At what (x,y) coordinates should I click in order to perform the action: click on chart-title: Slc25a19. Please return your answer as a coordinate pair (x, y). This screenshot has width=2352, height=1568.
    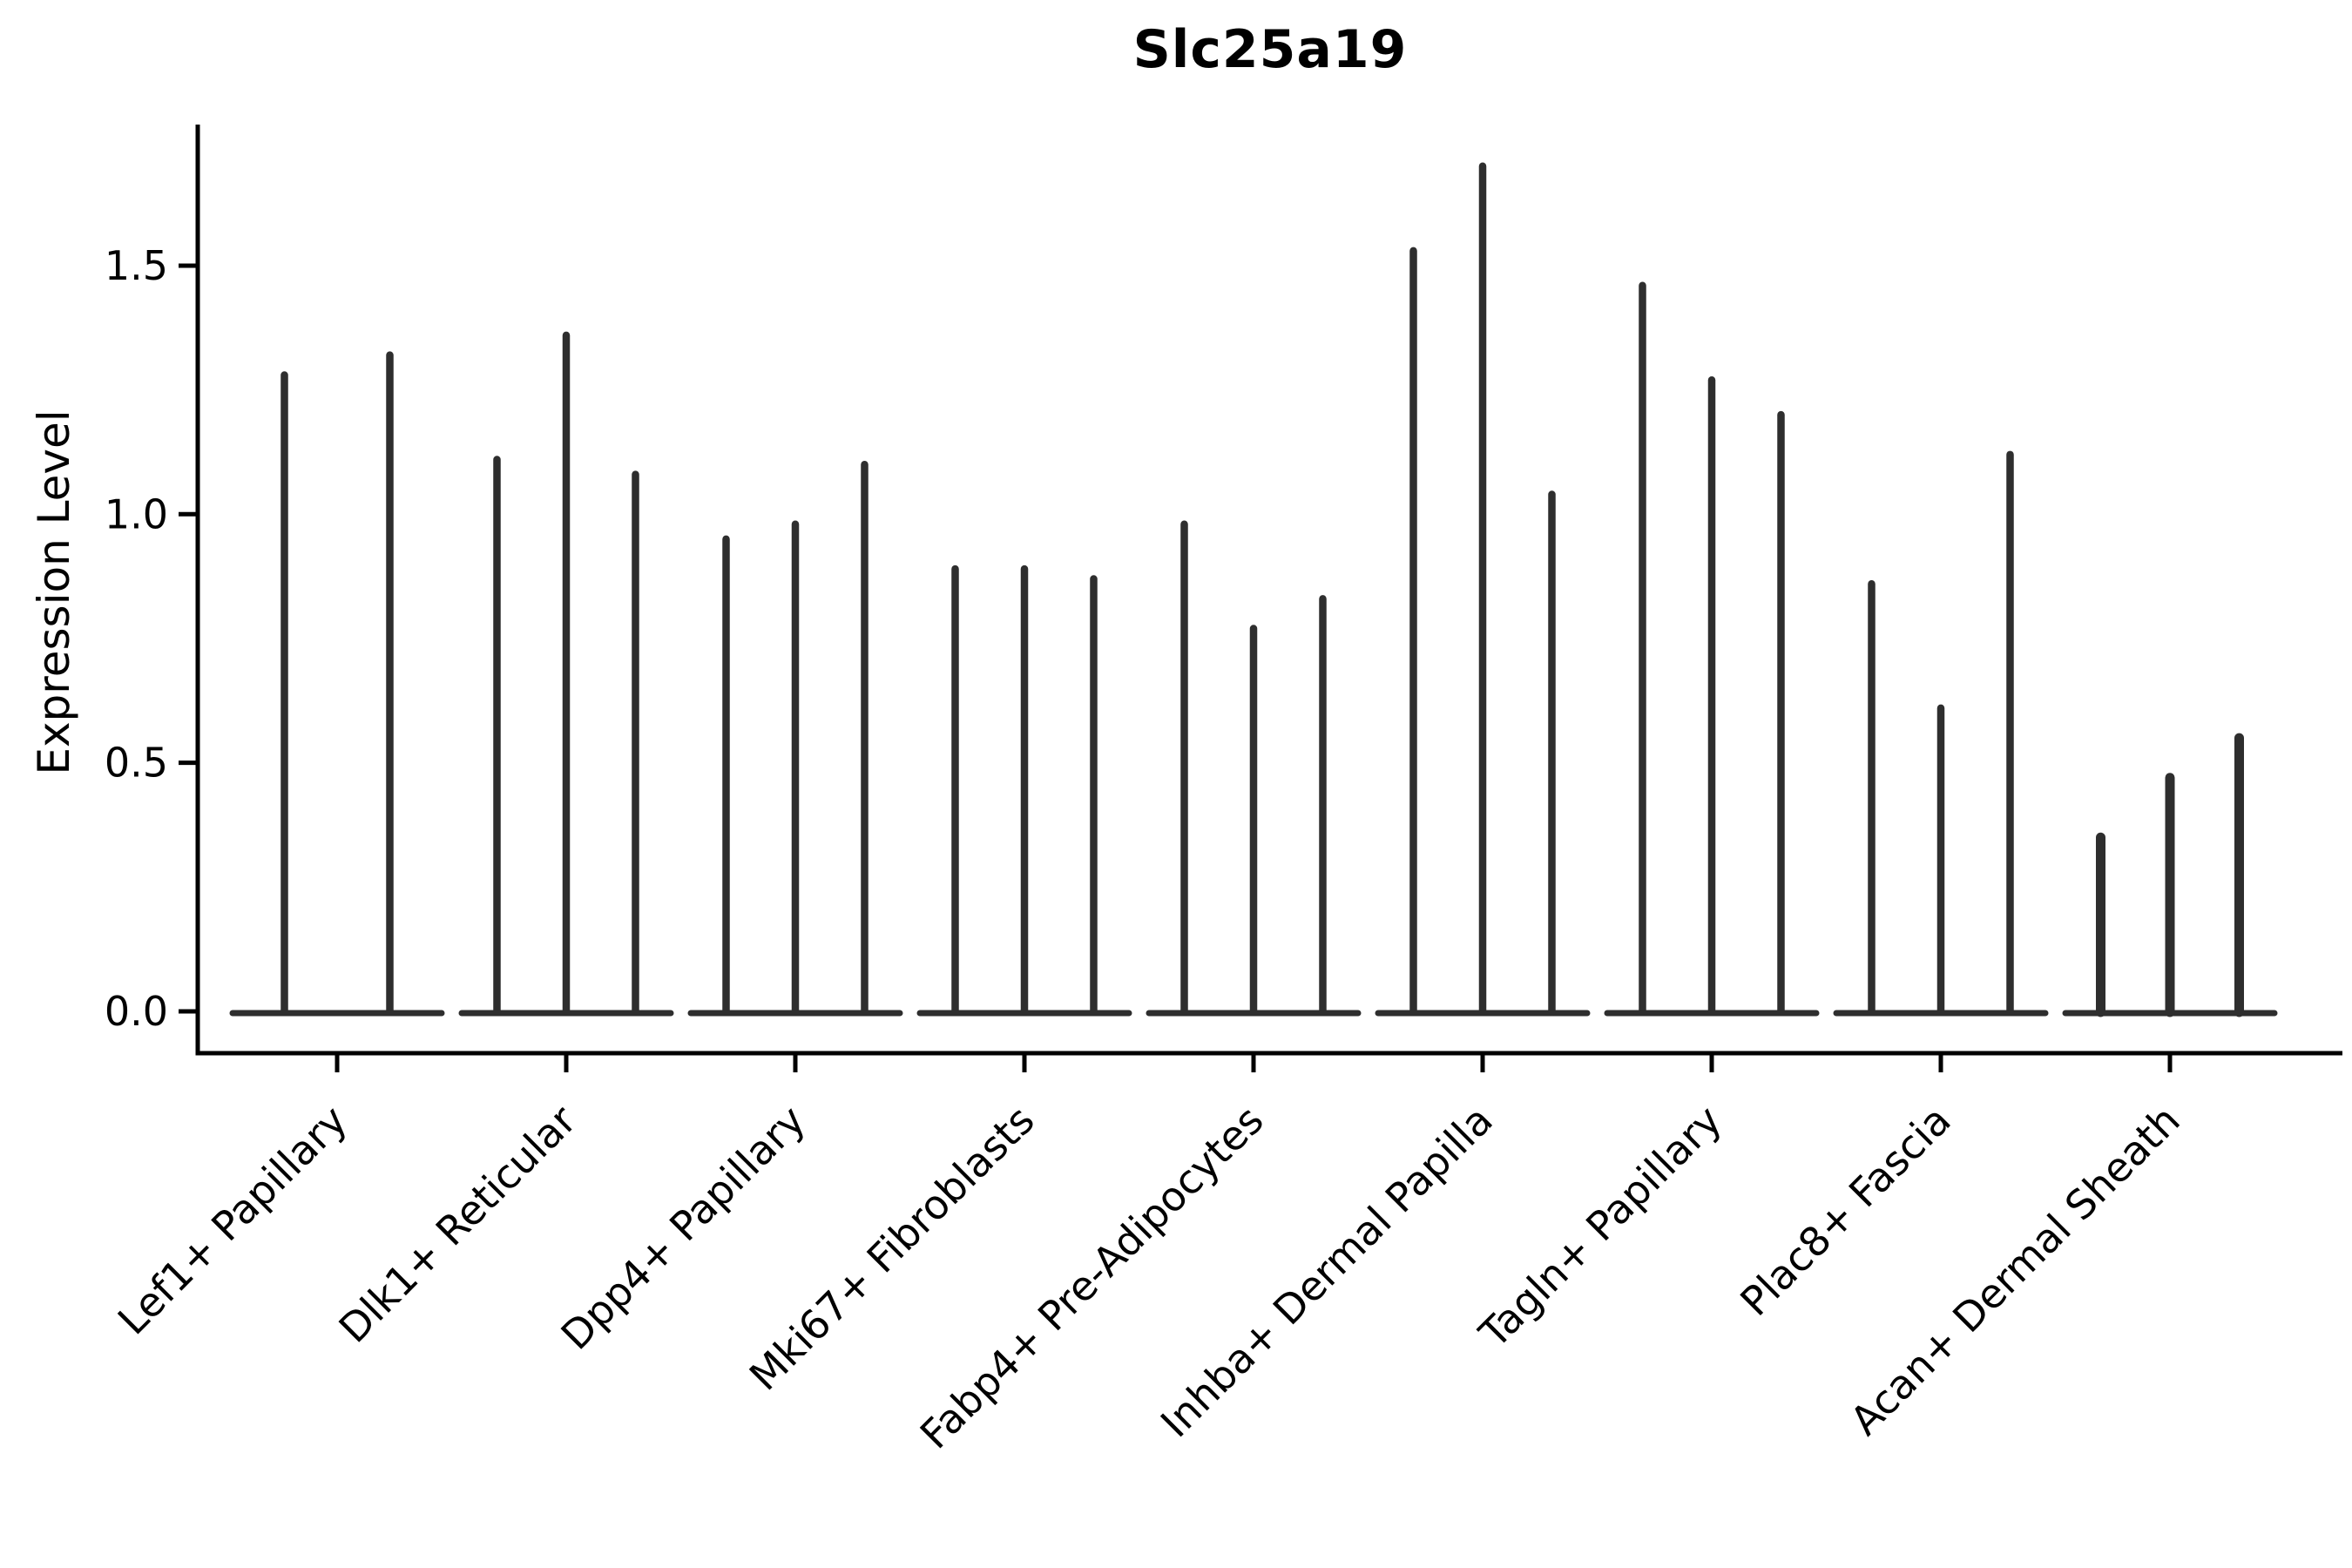
    Looking at the image, I should click on (1270, 49).